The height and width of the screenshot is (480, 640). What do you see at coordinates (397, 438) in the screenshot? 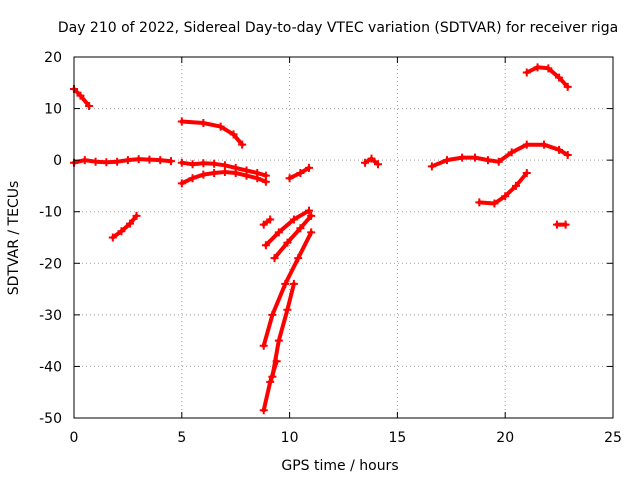
I see `x-tick-label: 15` at bounding box center [397, 438].